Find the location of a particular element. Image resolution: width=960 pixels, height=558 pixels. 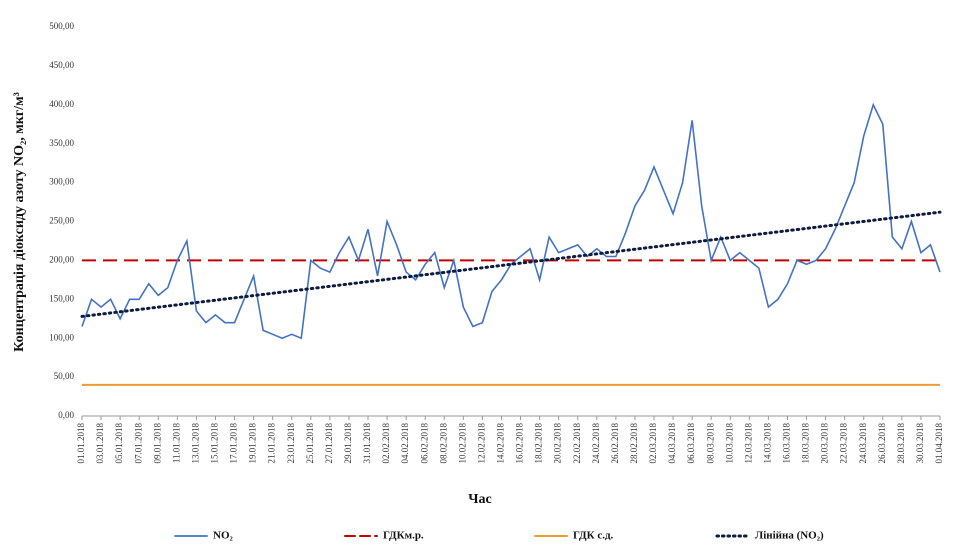

x-tick-label: 20.03.2018 is located at coordinates (825, 443).